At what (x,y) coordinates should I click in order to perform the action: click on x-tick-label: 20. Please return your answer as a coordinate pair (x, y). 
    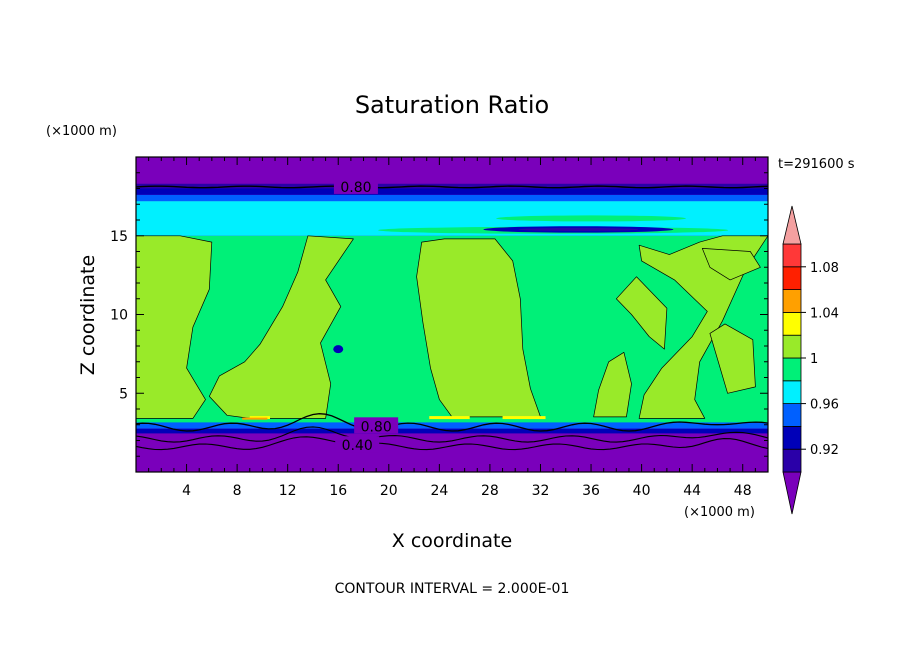
    Looking at the image, I should click on (389, 491).